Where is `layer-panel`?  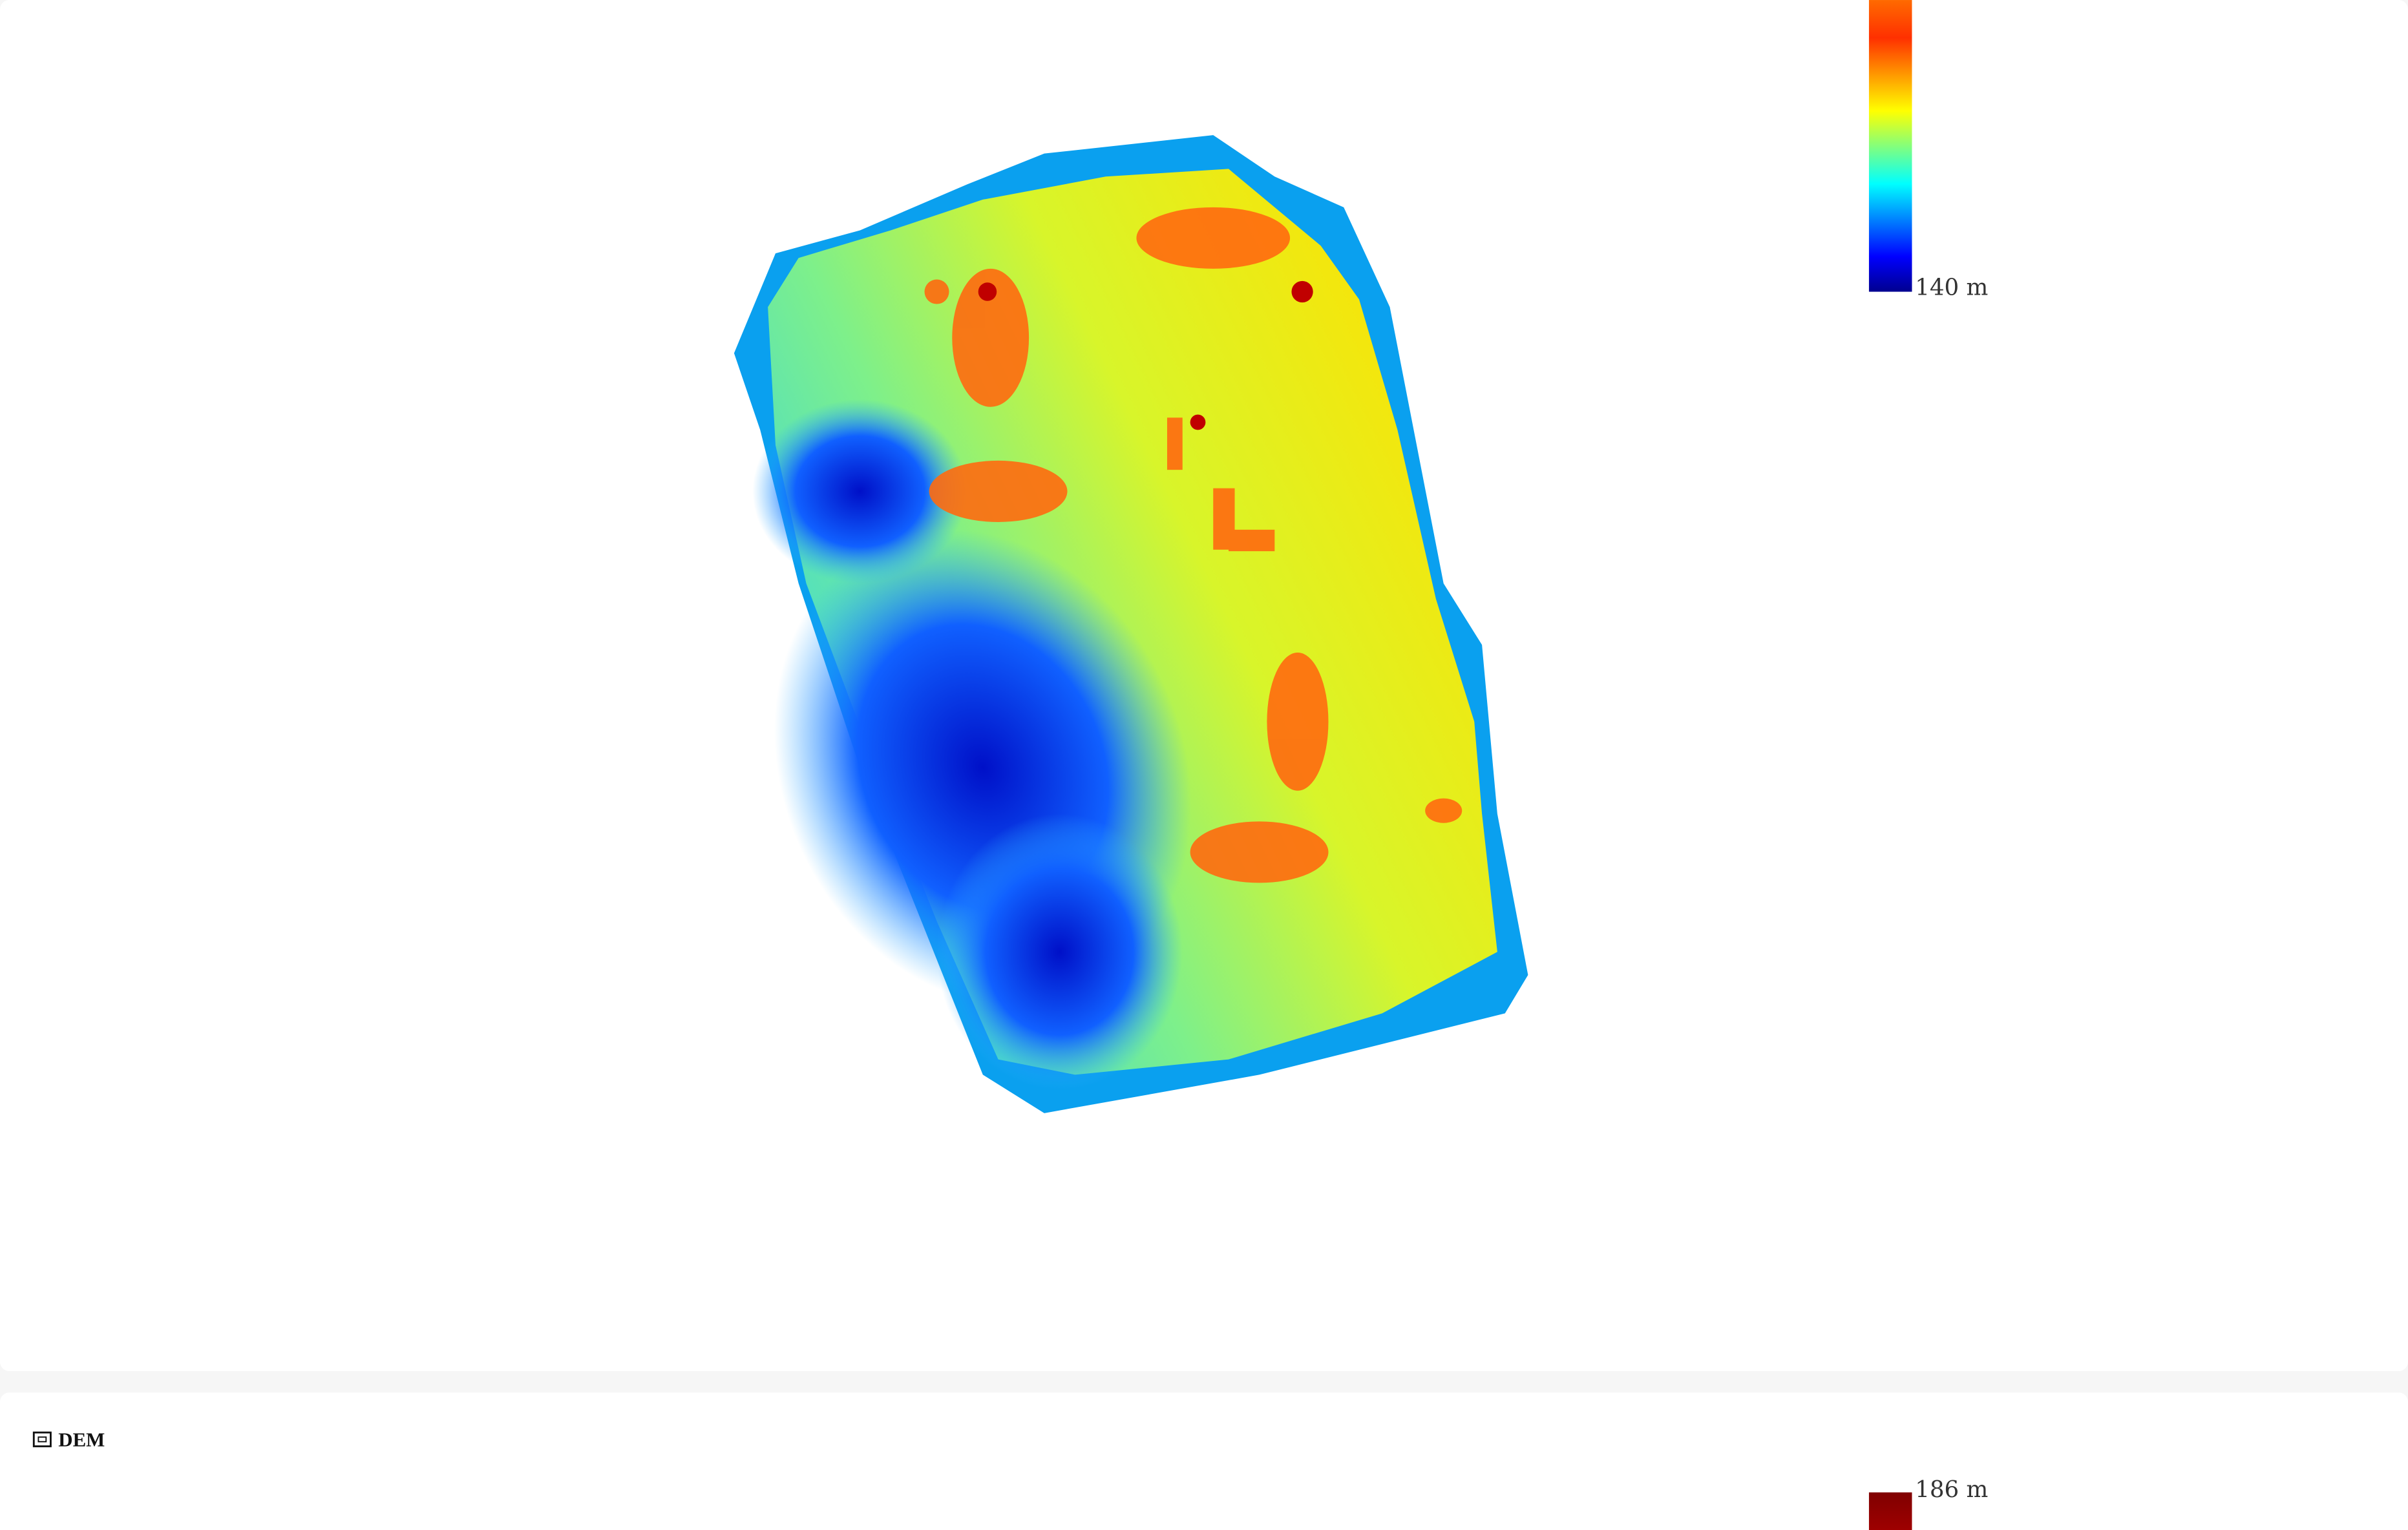 layer-panel is located at coordinates (1204, 1461).